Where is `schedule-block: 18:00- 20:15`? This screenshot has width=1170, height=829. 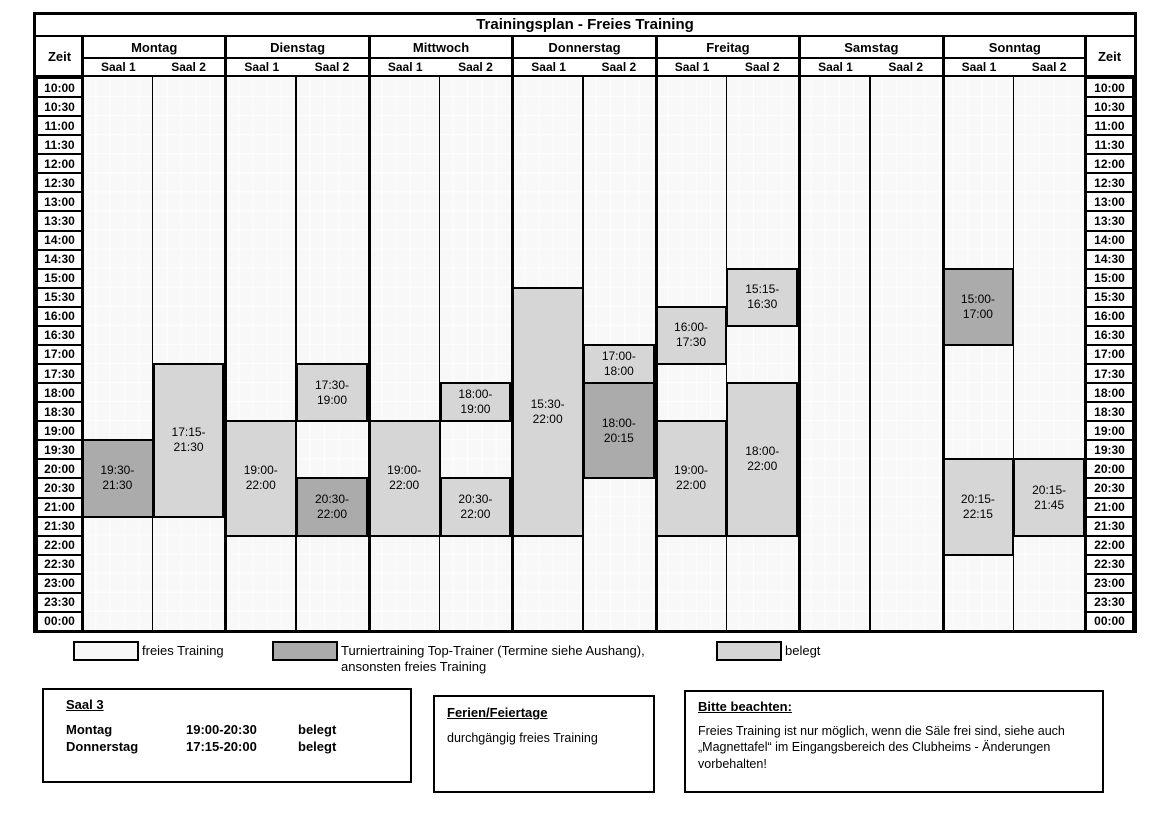
schedule-block: 18:00- 20:15 is located at coordinates (619, 431).